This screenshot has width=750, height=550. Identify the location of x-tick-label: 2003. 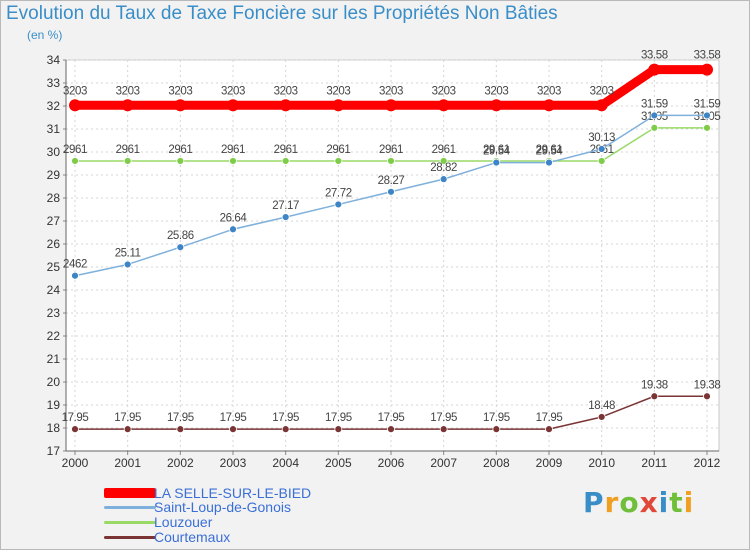
(233, 463).